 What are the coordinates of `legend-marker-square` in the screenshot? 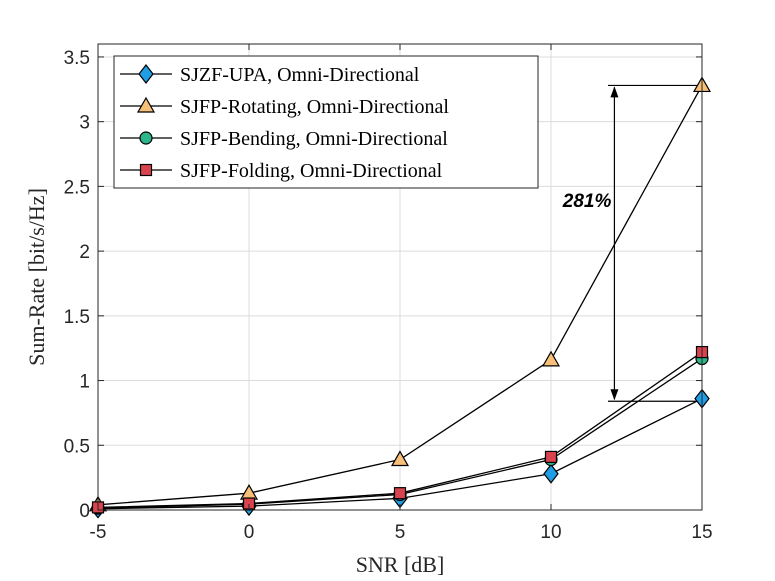 It's located at (146, 170).